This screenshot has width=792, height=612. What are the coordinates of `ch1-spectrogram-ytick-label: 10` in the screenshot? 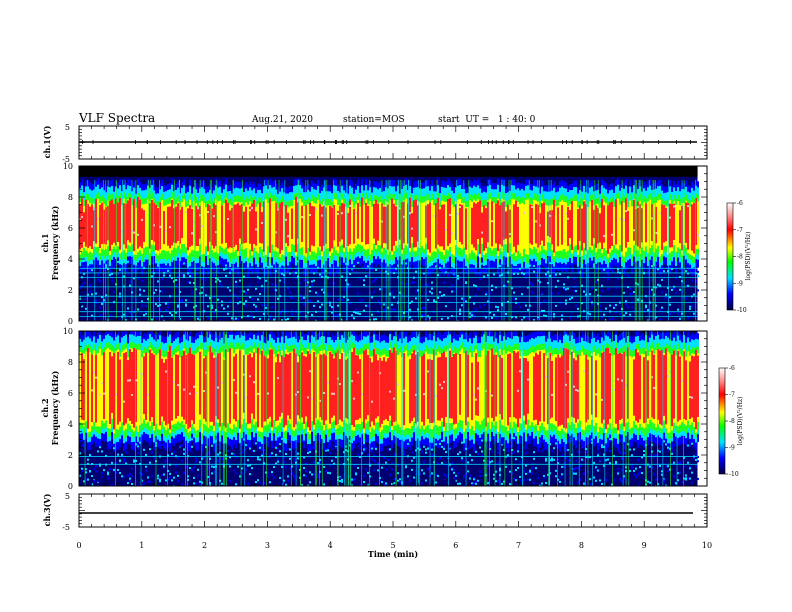 It's located at (68, 166).